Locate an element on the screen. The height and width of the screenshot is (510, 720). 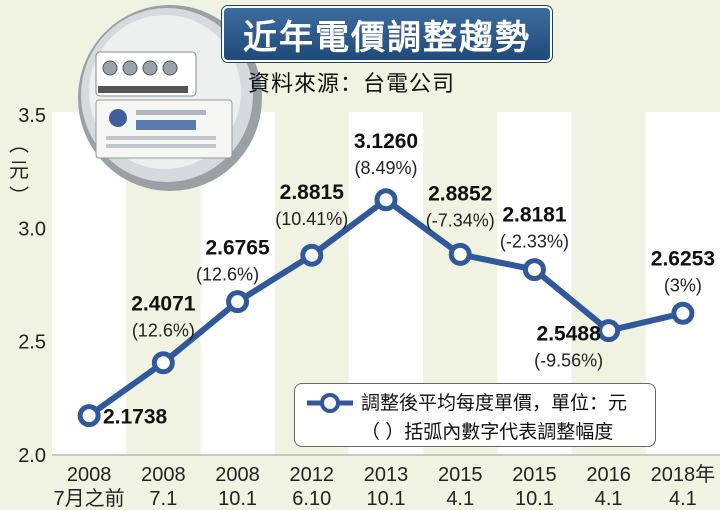
value-label: 2.6765 is located at coordinates (237, 248).